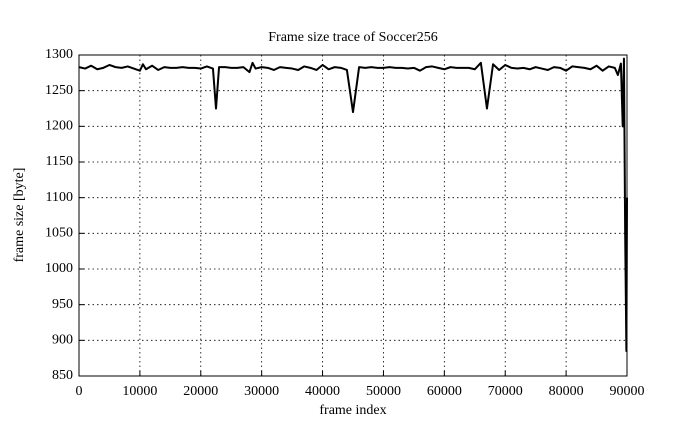  Describe the element at coordinates (19, 215) in the screenshot. I see `y-axis-label: frame size [byte]` at that location.